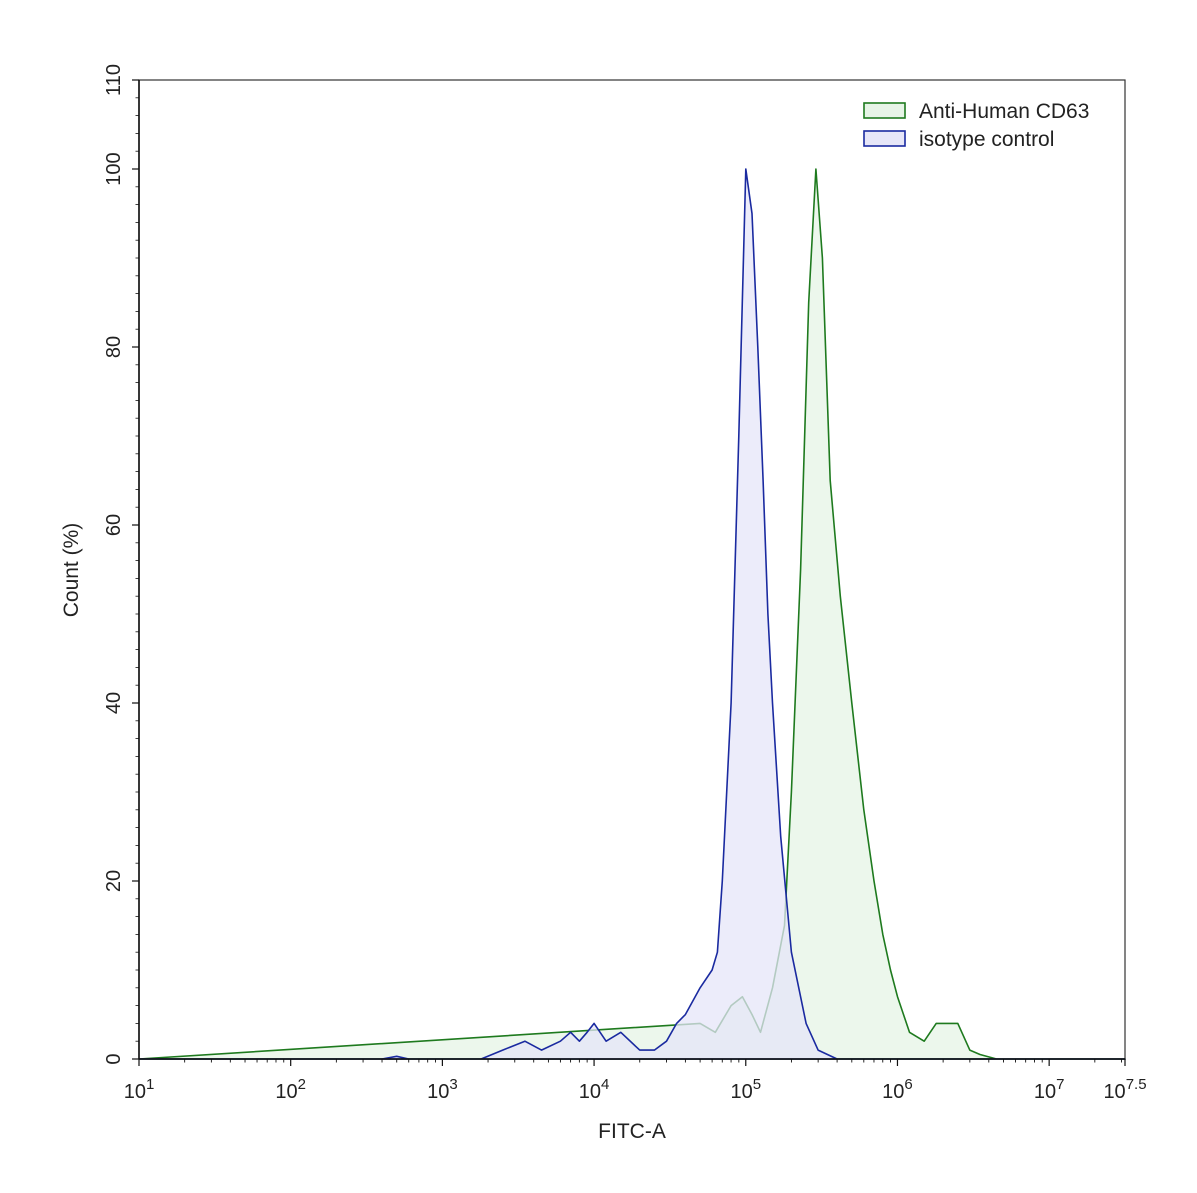 This screenshot has height=1193, width=1197. I want to click on x-tick-label: 10¹, so click(139, 1089).